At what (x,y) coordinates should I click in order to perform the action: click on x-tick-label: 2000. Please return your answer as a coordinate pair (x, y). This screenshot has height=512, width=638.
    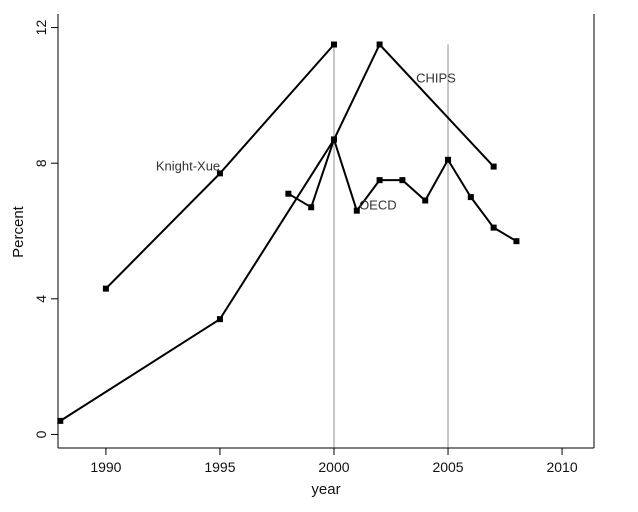
    Looking at the image, I should click on (333, 467).